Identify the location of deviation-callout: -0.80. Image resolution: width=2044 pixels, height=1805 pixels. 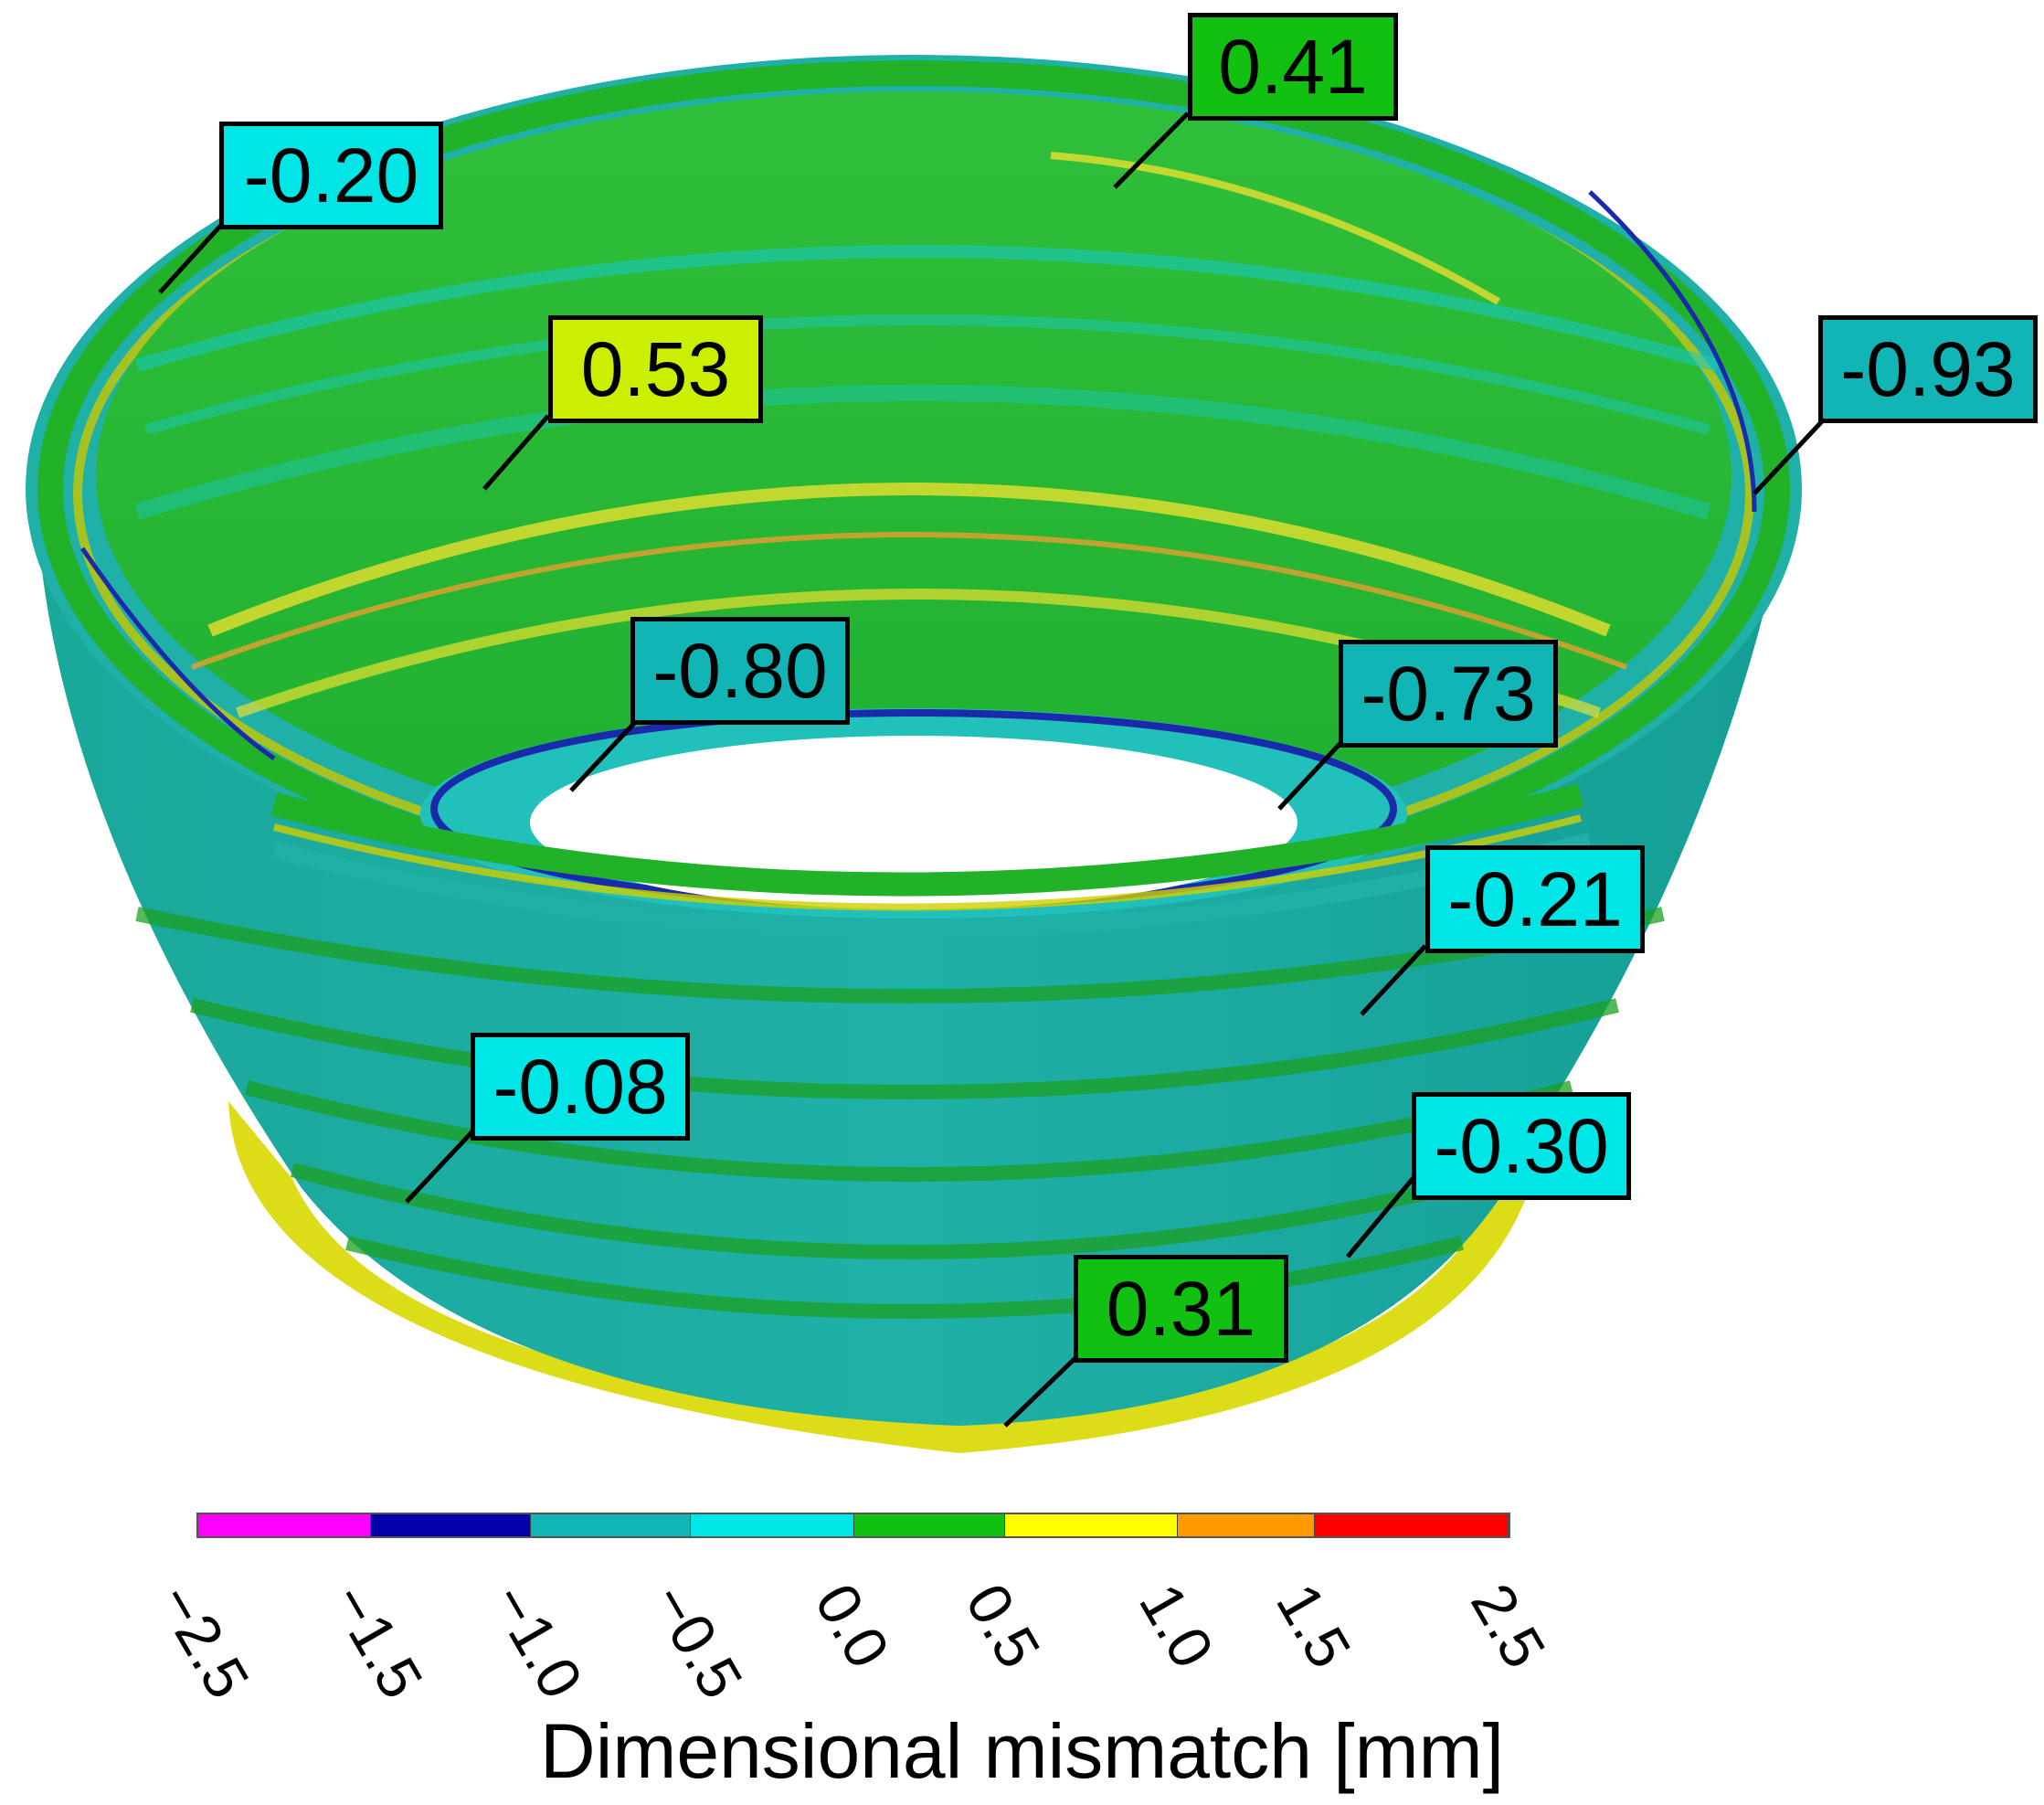
(740, 671).